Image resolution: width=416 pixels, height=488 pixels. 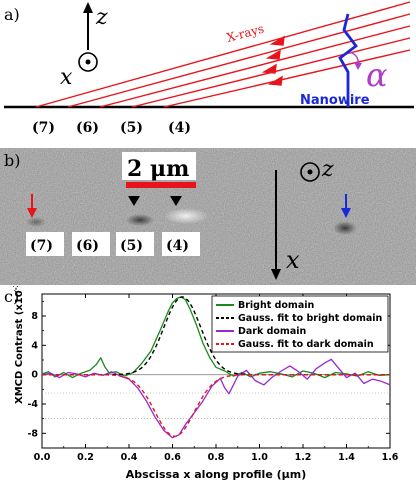 What do you see at coordinates (18, 345) in the screenshot?
I see `y-axis-label: XMCD Contrast (x10-3)` at bounding box center [18, 345].